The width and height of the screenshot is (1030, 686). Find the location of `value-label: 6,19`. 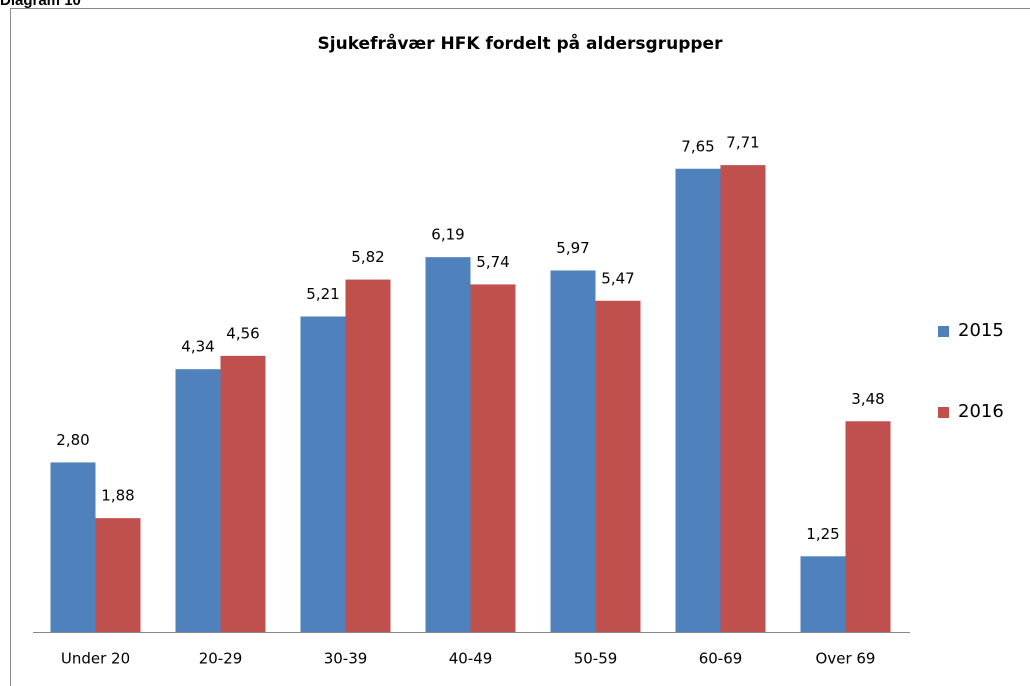

value-label: 6,19 is located at coordinates (447, 235).